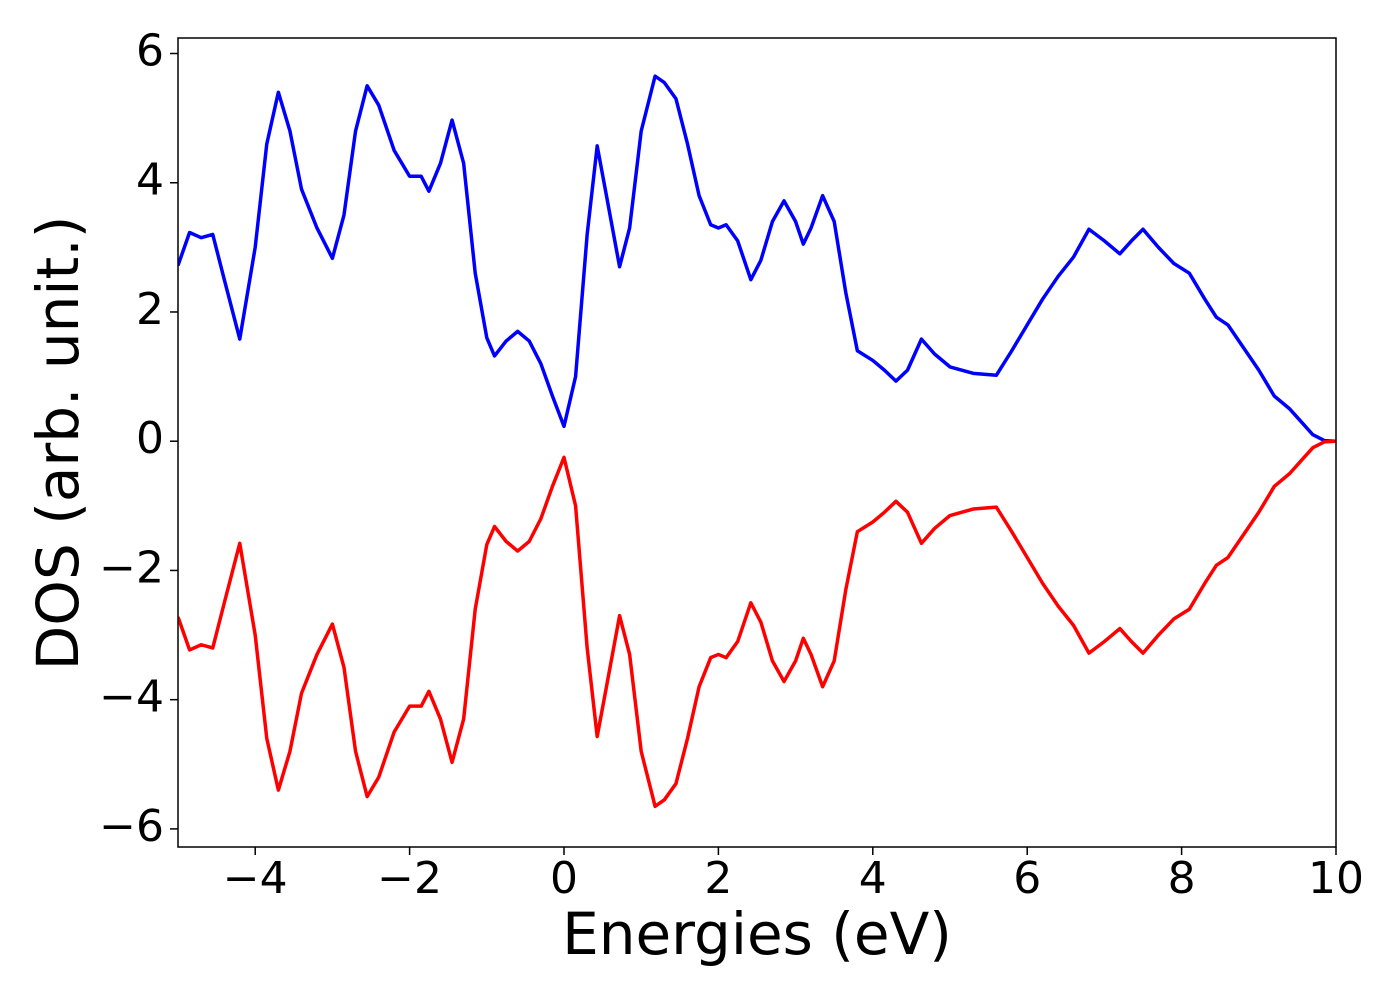 Image resolution: width=1400 pixels, height=1000 pixels. What do you see at coordinates (564, 878) in the screenshot?
I see `x-tick-label: 0` at bounding box center [564, 878].